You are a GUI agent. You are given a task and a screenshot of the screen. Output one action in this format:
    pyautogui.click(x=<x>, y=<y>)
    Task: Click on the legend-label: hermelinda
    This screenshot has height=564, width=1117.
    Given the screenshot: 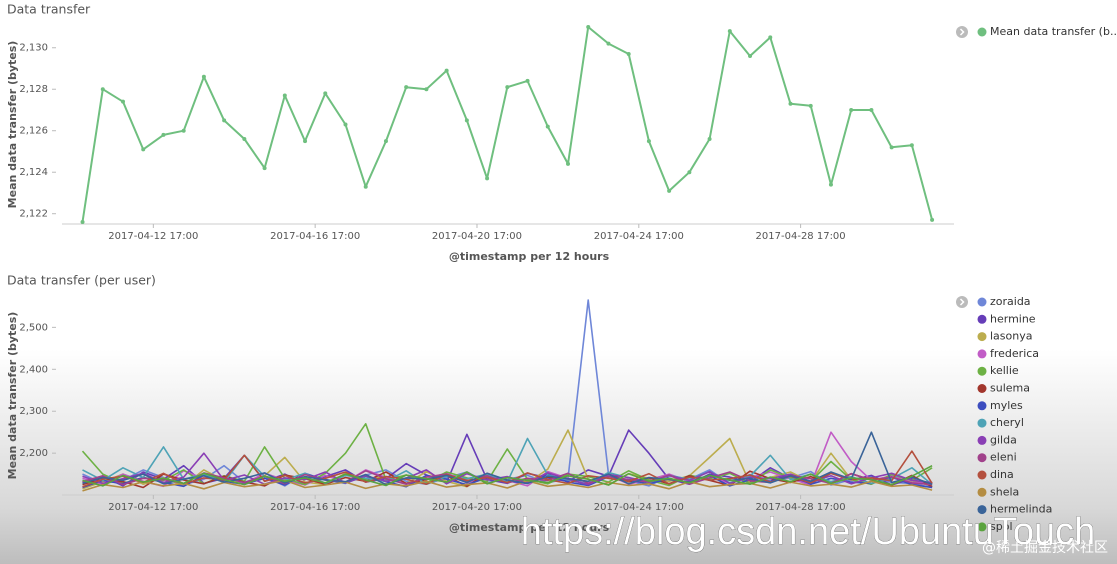 What is the action you would take?
    pyautogui.click(x=1021, y=509)
    